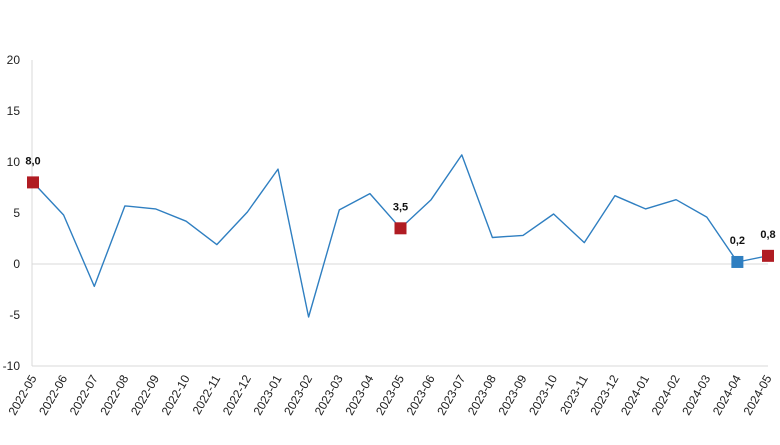 The image size is (780, 445). Describe the element at coordinates (767, 235) in the screenshot. I see `data-label: 0,8` at that location.